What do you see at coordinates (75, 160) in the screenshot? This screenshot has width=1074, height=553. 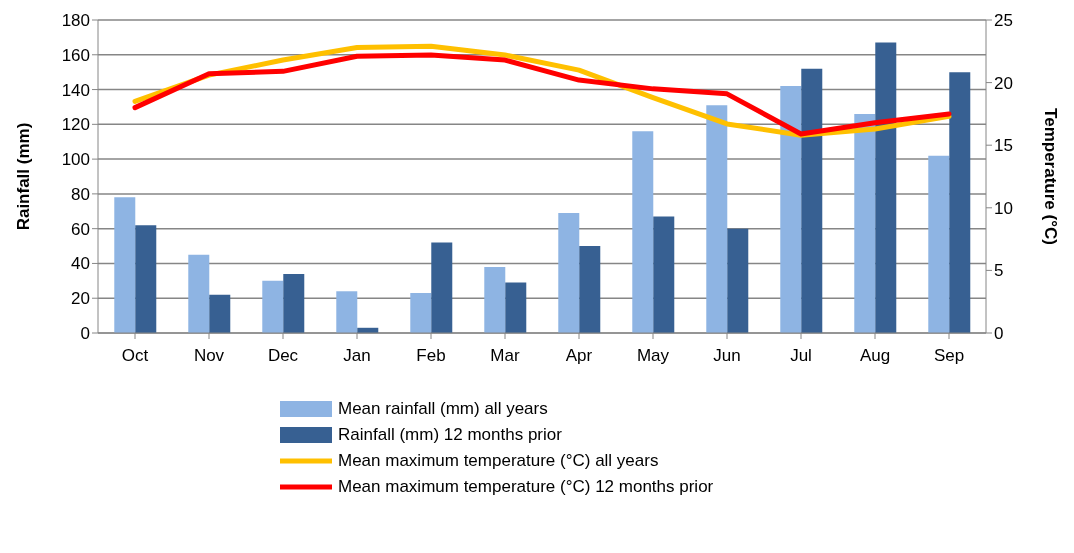 I see `y-tick-label: 100` at bounding box center [75, 160].